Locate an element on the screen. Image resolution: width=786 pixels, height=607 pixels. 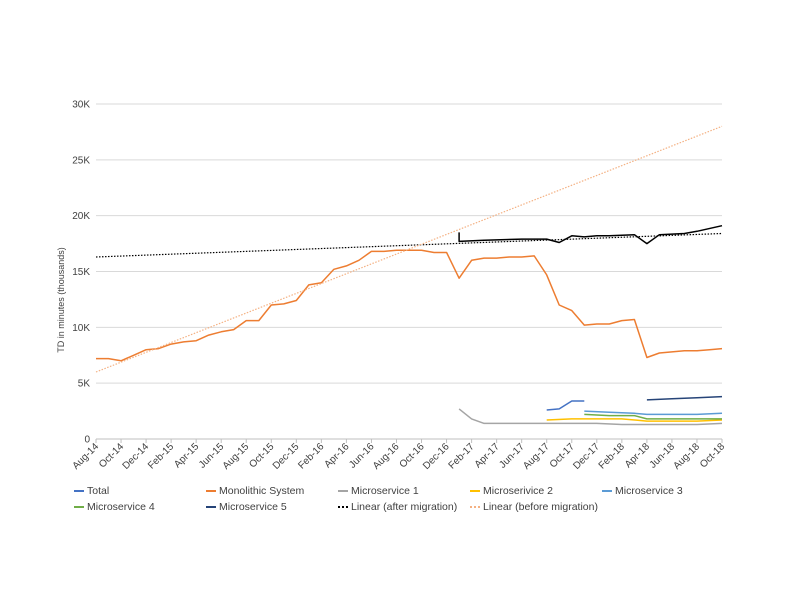
x-tick-label: Aug-17 is located at coordinates (536, 456).